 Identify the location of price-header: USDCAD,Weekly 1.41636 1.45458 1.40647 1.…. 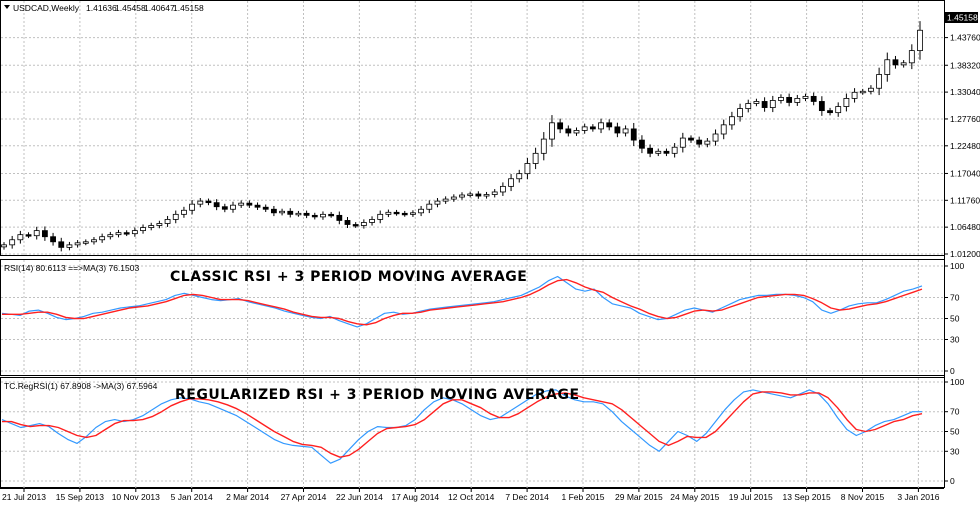
(104, 8).